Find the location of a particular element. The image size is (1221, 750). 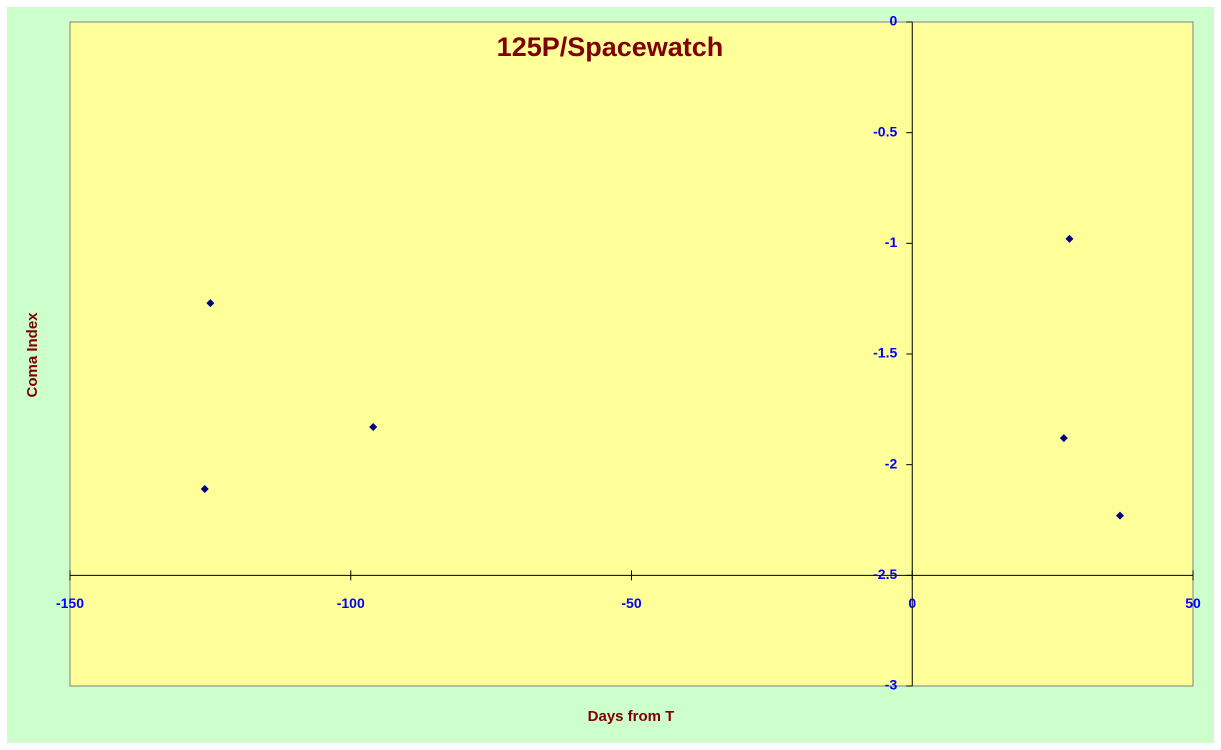

y-tick-label: -2 is located at coordinates (891, 463).